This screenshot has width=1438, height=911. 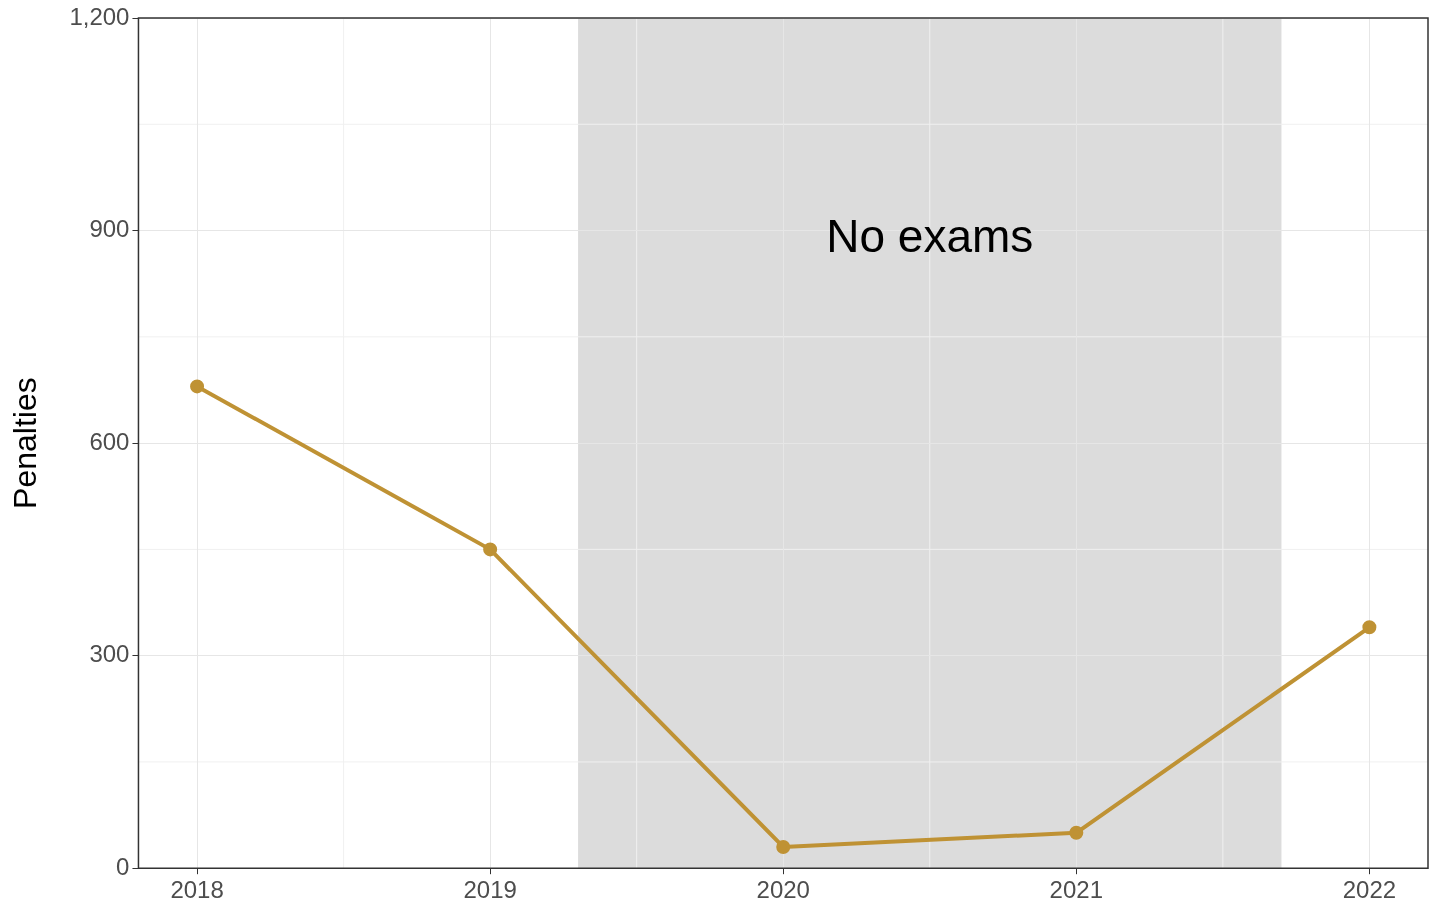 I want to click on y-tick-label: 900, so click(x=109, y=229).